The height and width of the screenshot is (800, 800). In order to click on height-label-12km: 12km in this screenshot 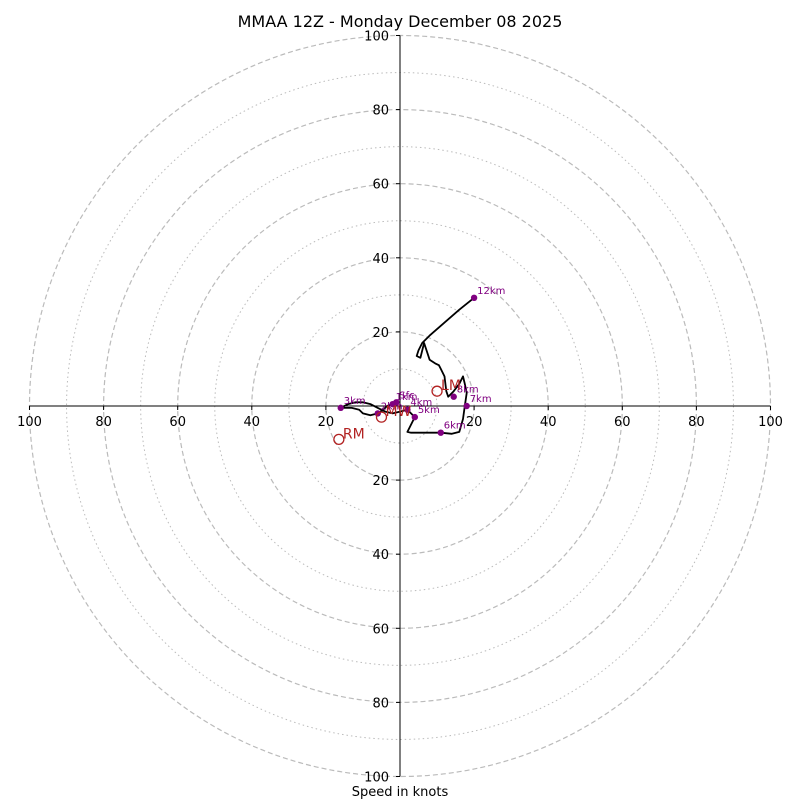, I will do `click(491, 291)`.